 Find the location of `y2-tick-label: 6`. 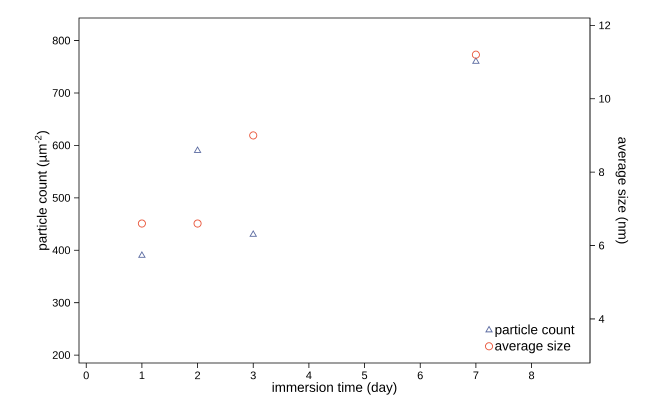

y2-tick-label: 6 is located at coordinates (601, 246).